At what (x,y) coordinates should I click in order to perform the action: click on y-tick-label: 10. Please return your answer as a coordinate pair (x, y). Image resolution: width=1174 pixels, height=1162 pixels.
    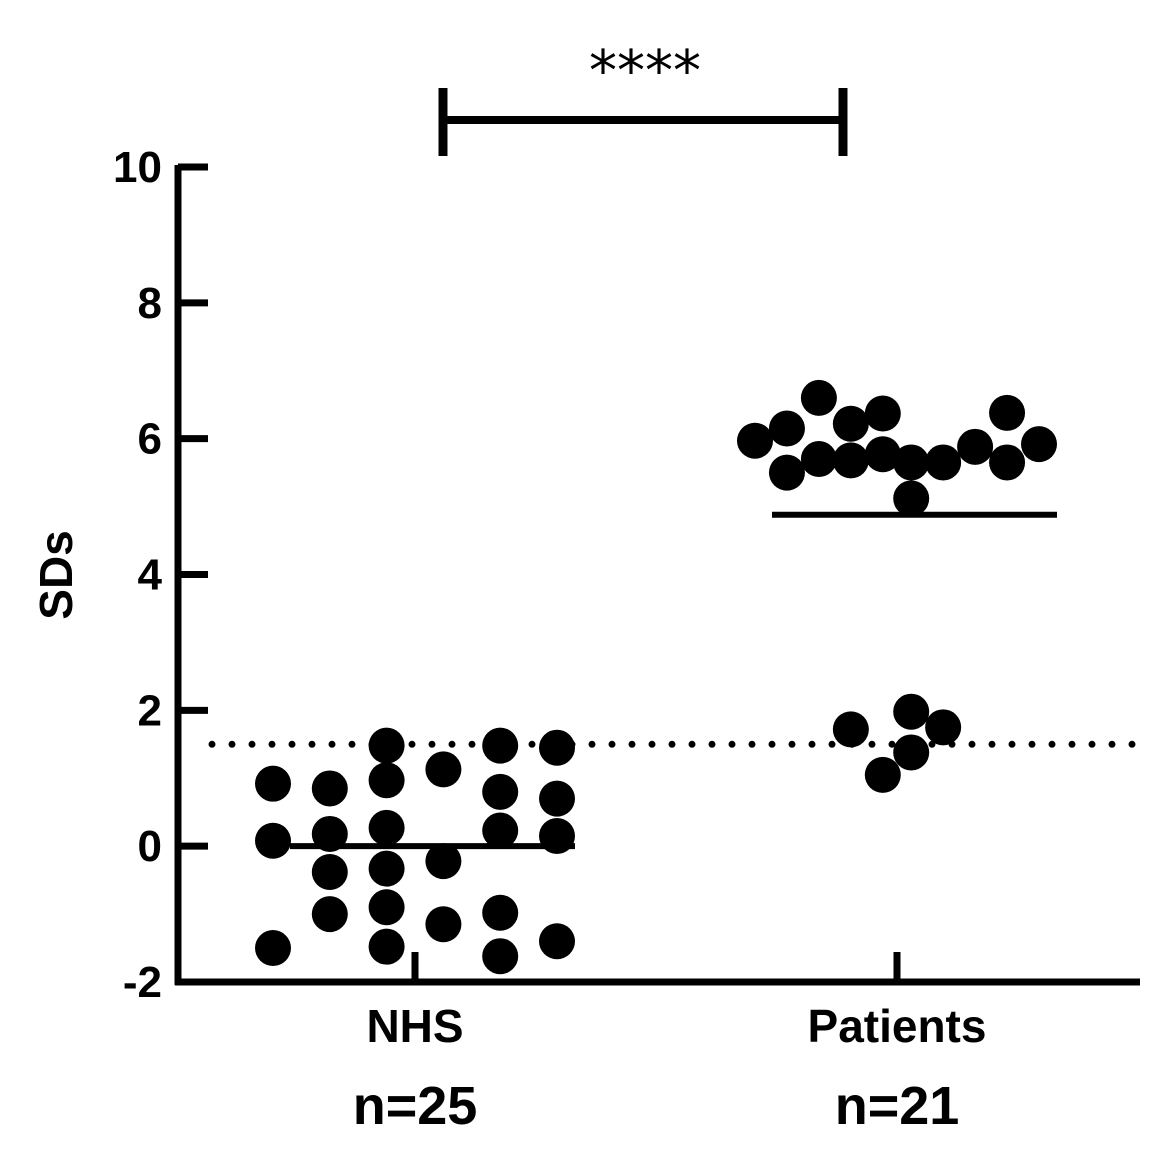
    Looking at the image, I should click on (137, 167).